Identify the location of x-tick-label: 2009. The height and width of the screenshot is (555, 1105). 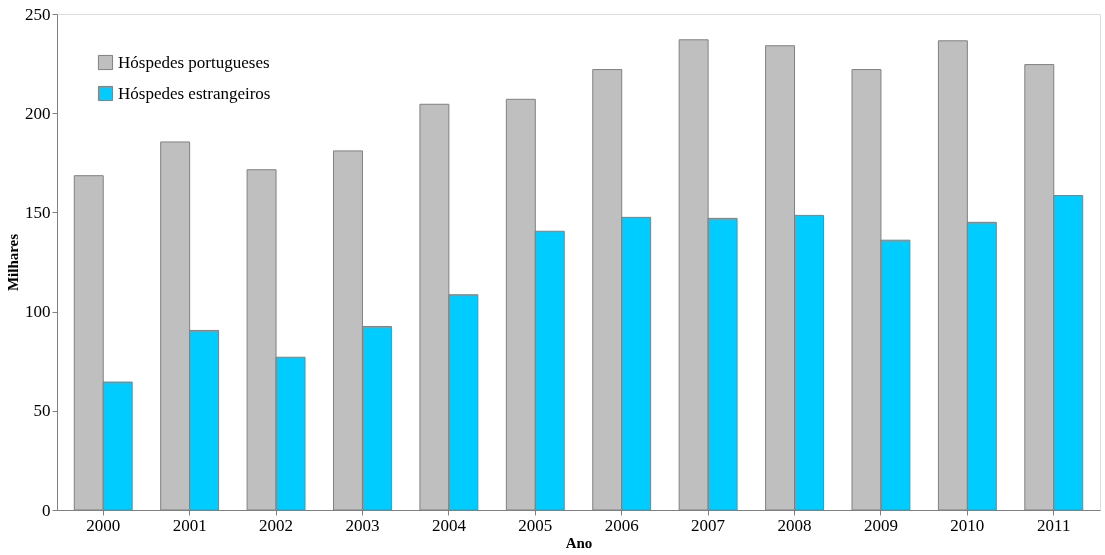
(880, 525).